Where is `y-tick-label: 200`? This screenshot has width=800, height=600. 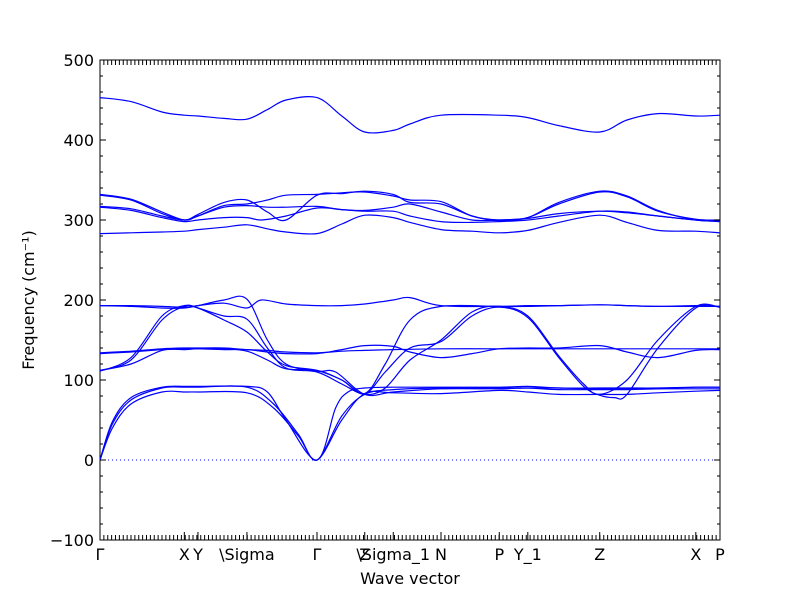 y-tick-label: 200 is located at coordinates (78, 300).